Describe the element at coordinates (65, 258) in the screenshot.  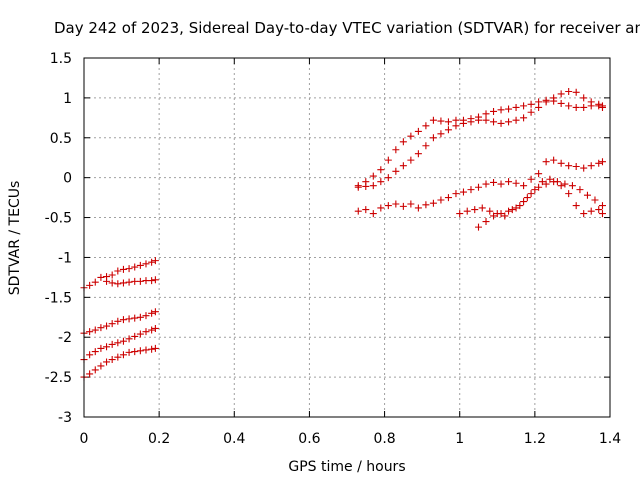
I see `y-tick-label: -1` at that location.